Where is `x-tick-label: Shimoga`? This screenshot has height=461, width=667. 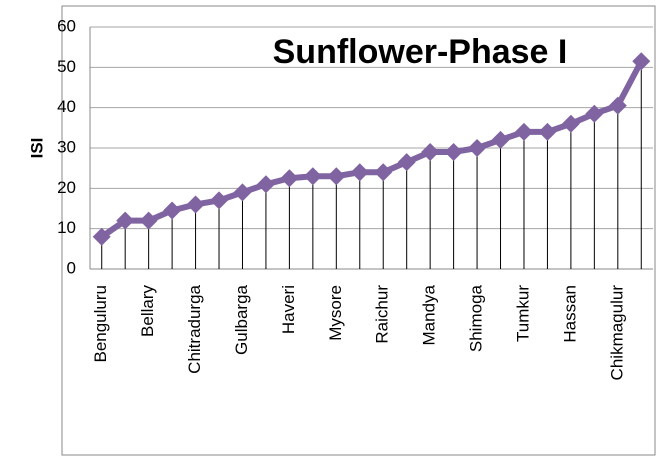
x-tick-label: Shimoga is located at coordinates (476, 318).